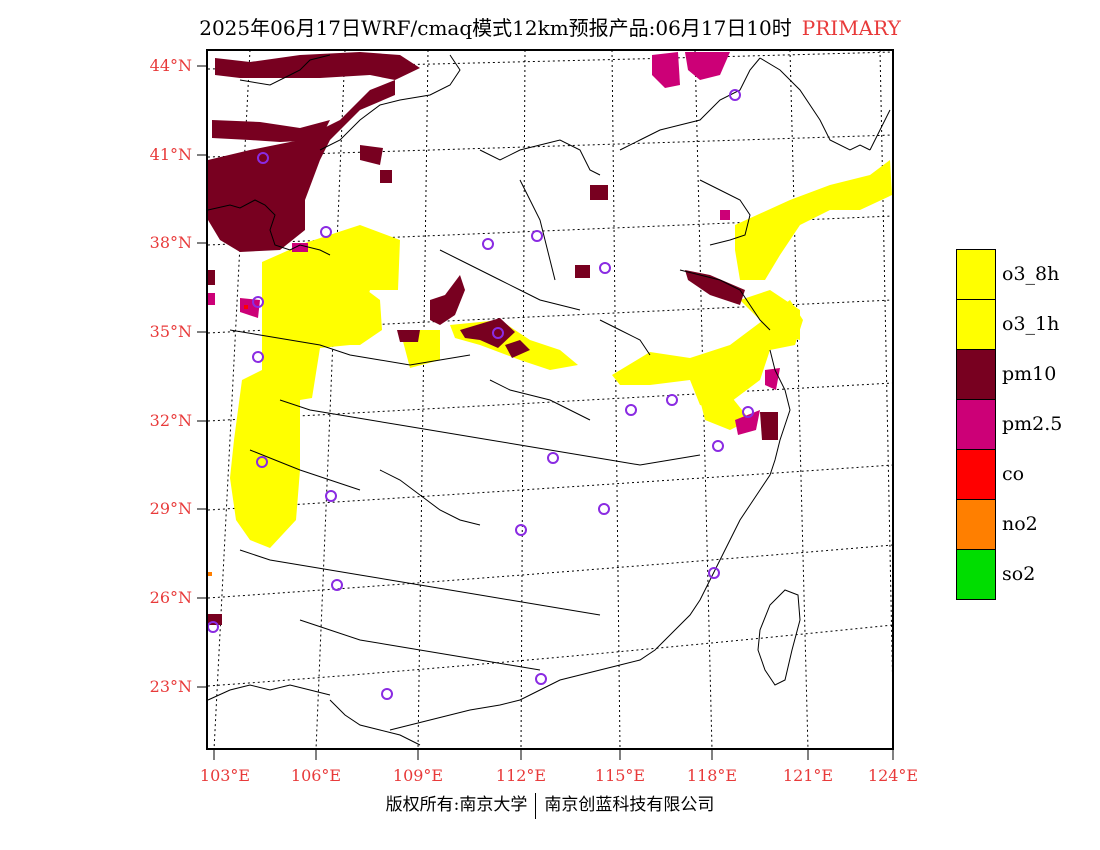 This screenshot has width=1100, height=850. What do you see at coordinates (170, 597) in the screenshot?
I see `lat-label-26: 26°N` at bounding box center [170, 597].